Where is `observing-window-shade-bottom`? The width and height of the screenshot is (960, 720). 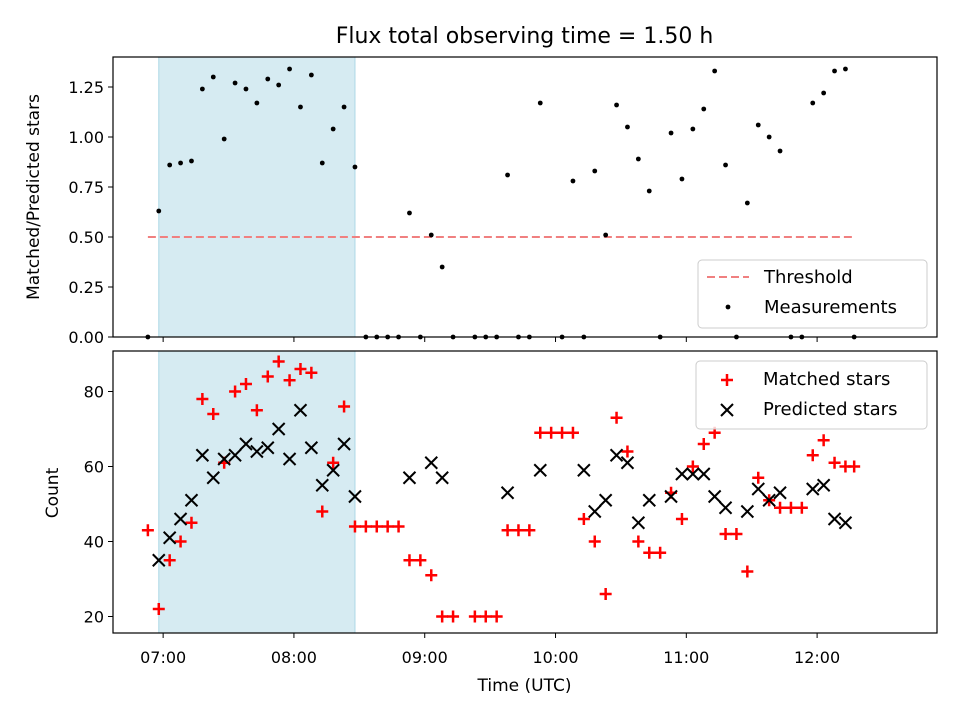 observing-window-shade-bottom is located at coordinates (257, 492).